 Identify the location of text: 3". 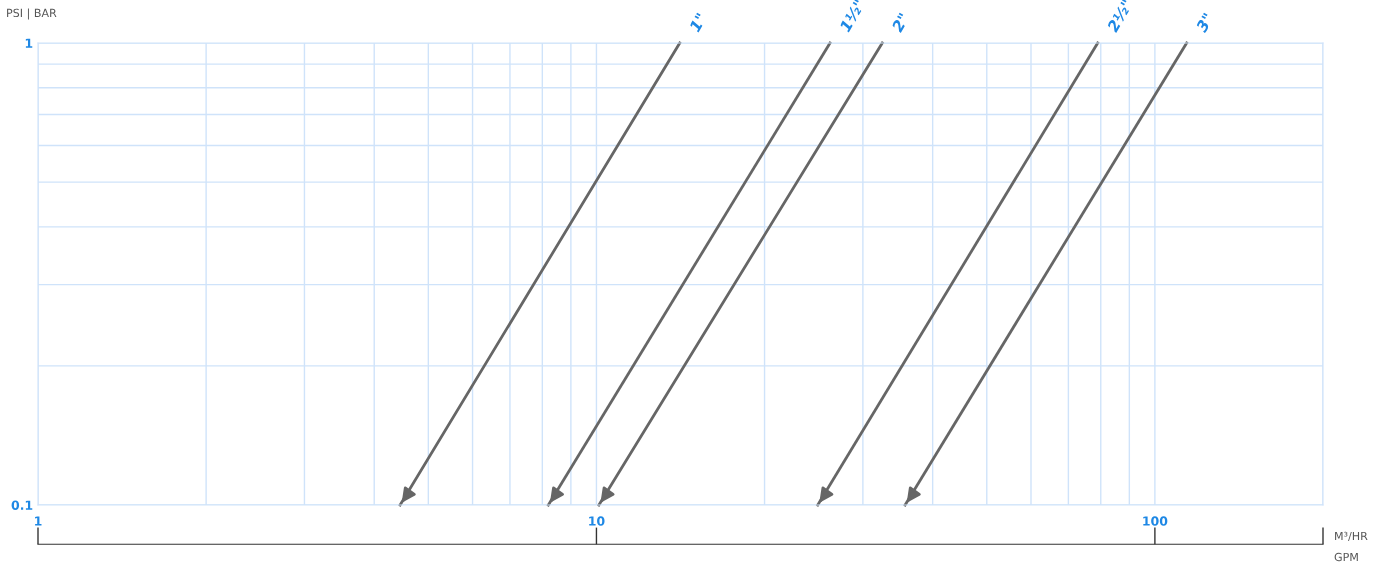
(1204, 23).